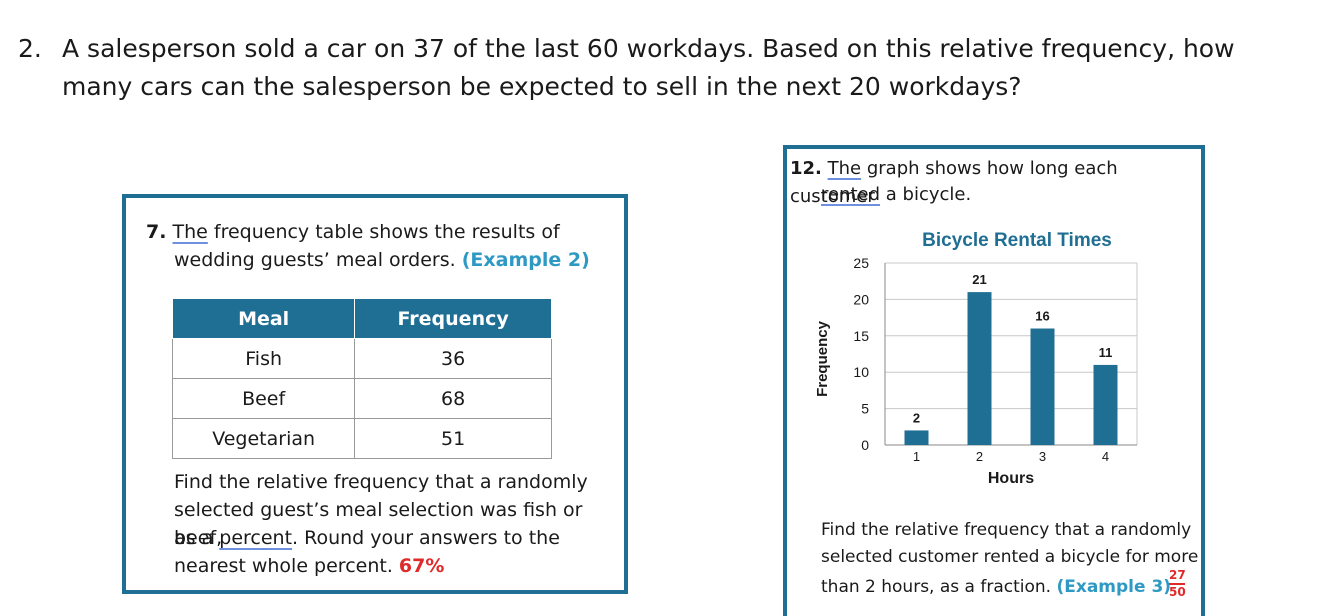 This screenshot has width=1333, height=616. Describe the element at coordinates (156, 232) in the screenshot. I see `question-7-number: 7.` at that location.